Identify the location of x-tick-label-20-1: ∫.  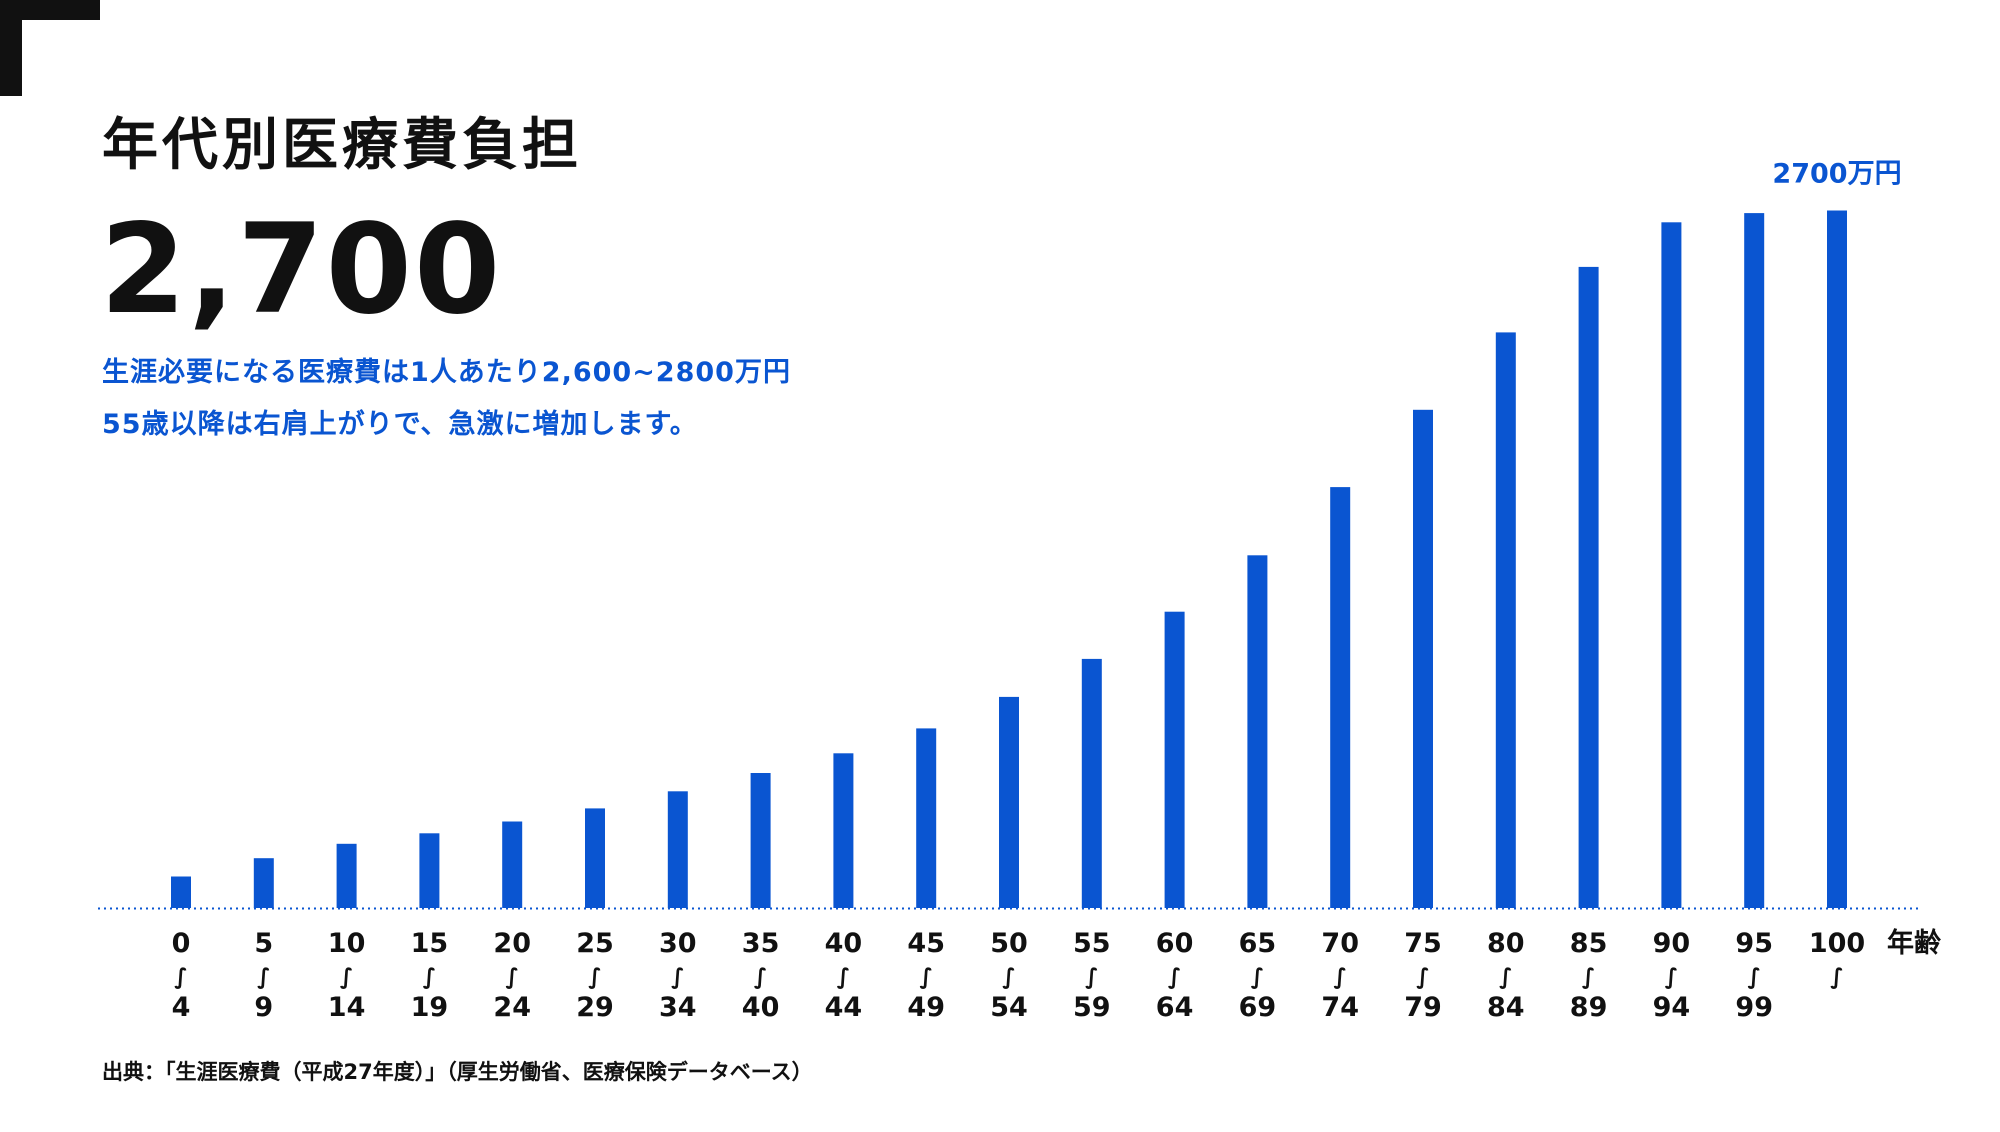
(1836, 977).